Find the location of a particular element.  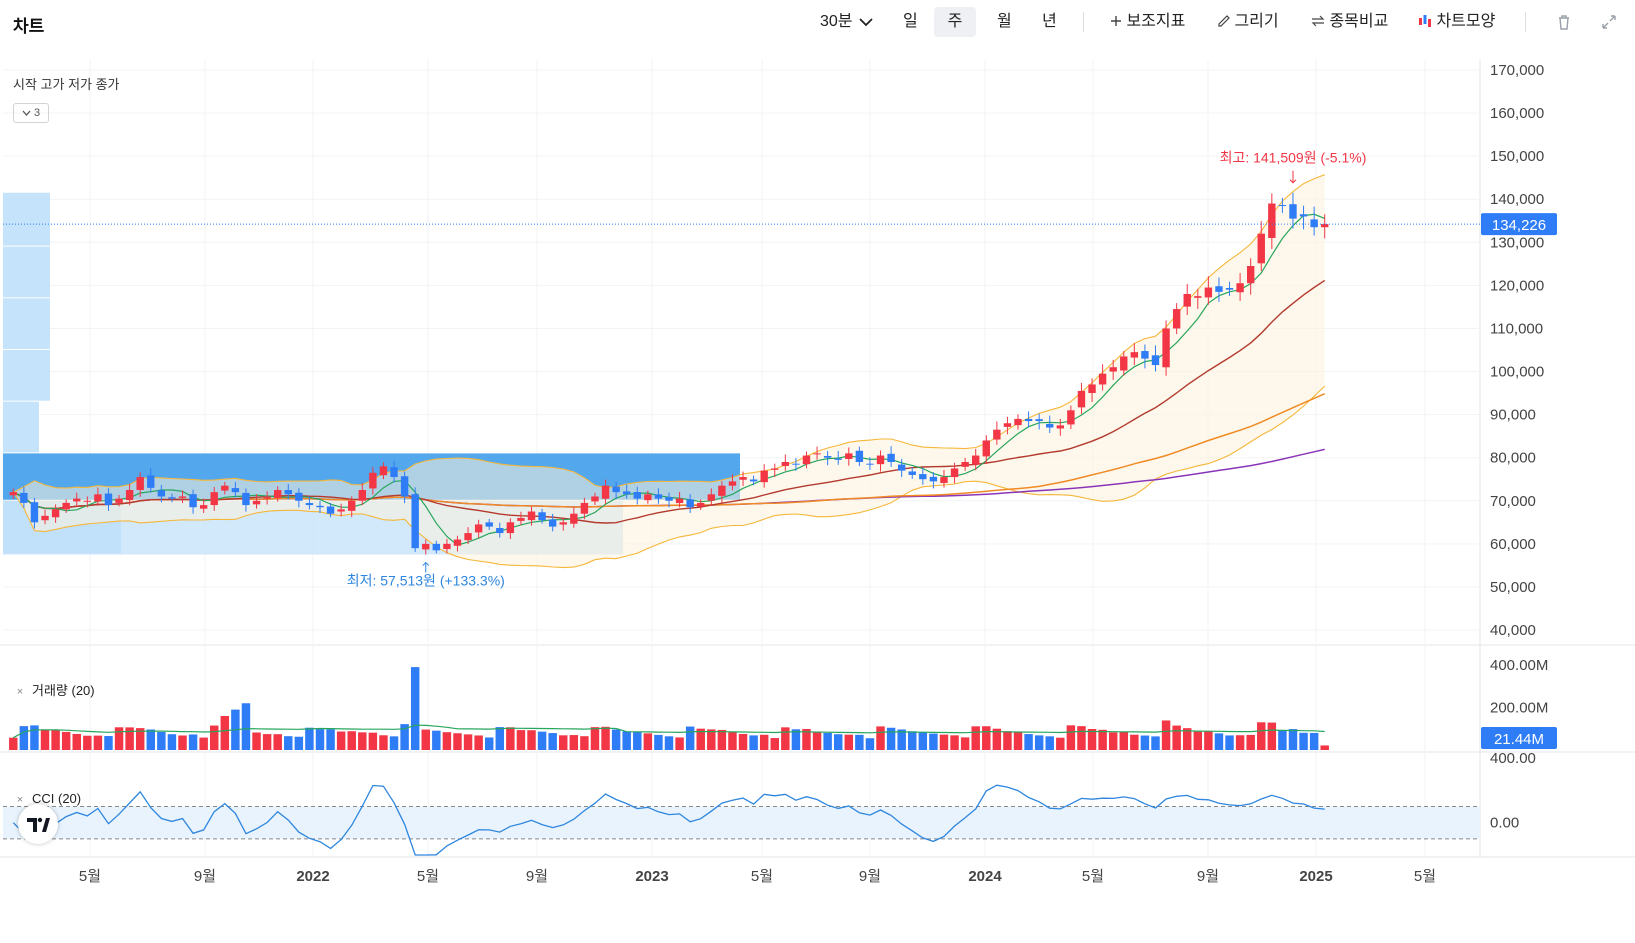

price-tick-label: 110,000 is located at coordinates (1516, 328).